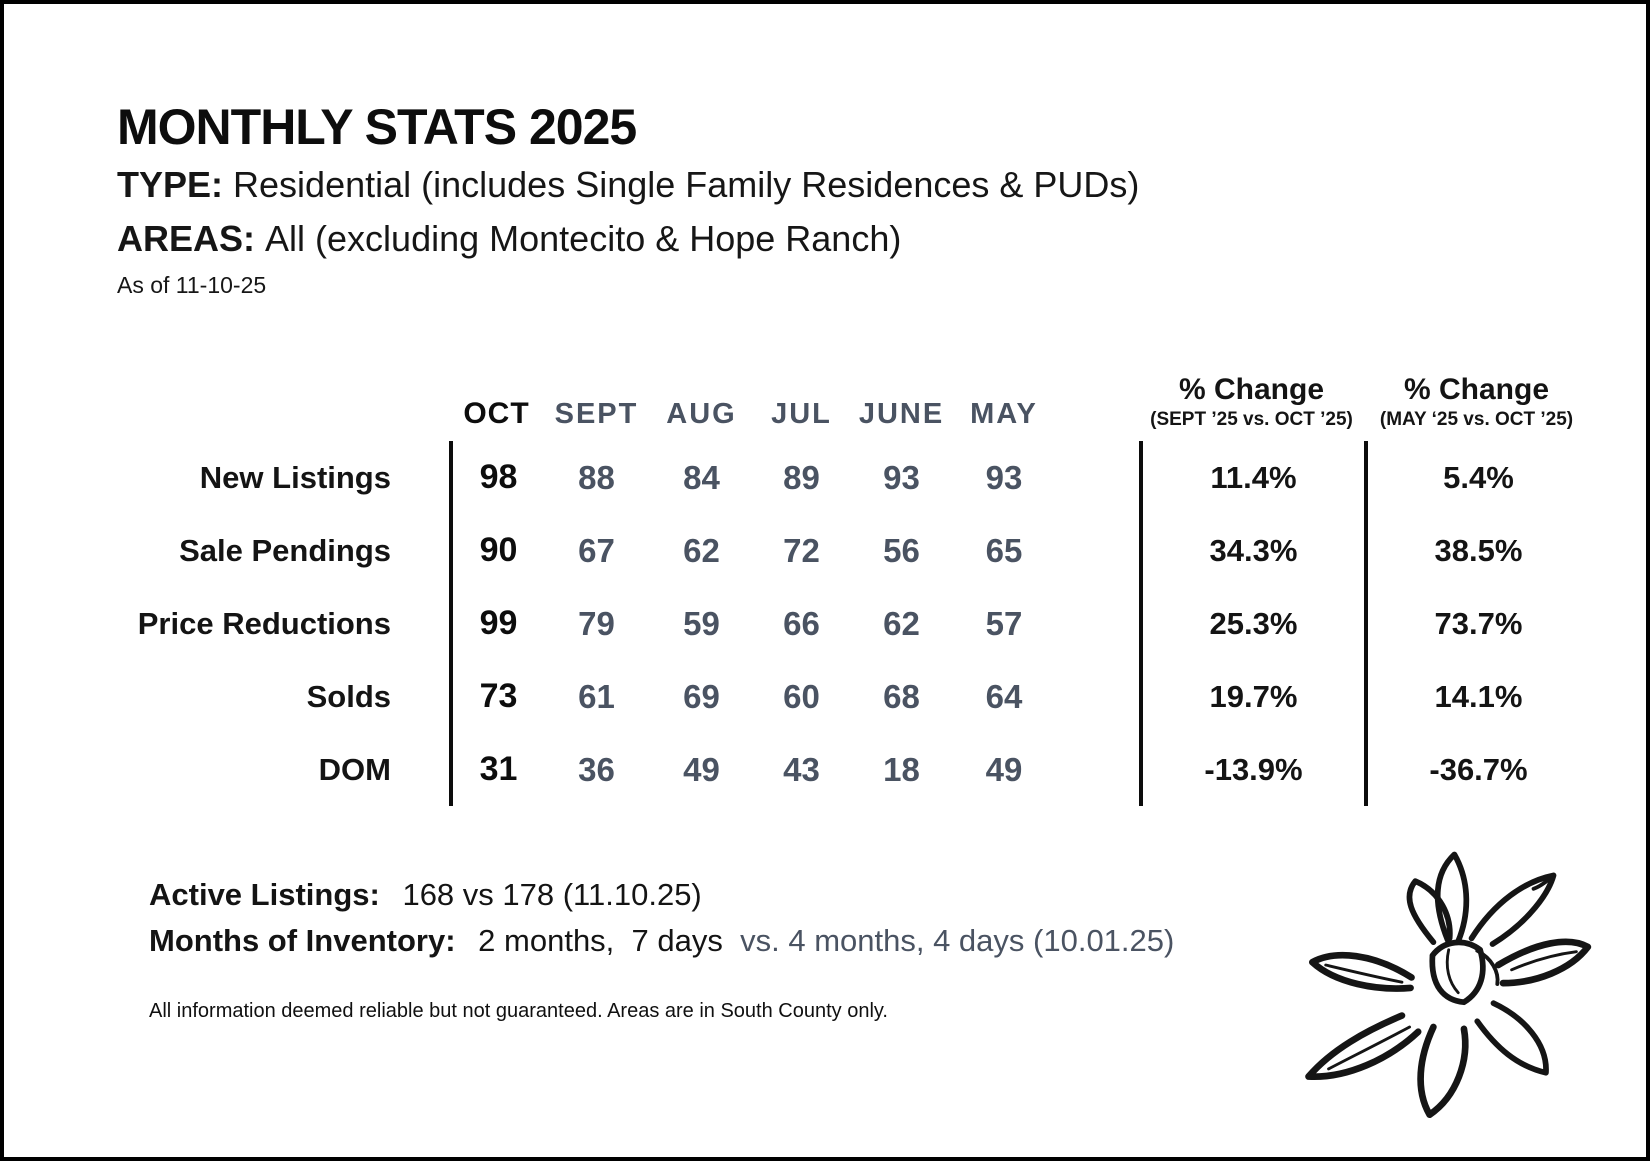 This screenshot has height=1161, width=1650. What do you see at coordinates (801, 414) in the screenshot?
I see `column-header-jul: JUL` at bounding box center [801, 414].